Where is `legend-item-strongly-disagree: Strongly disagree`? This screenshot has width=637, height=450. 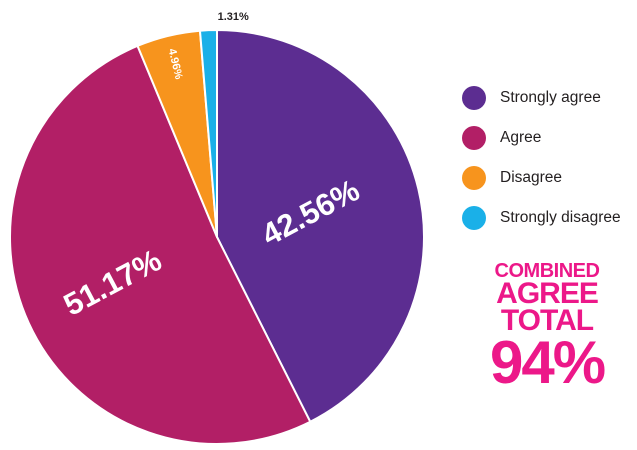 legend-item-strongly-disagree: Strongly disagree is located at coordinates (549, 217).